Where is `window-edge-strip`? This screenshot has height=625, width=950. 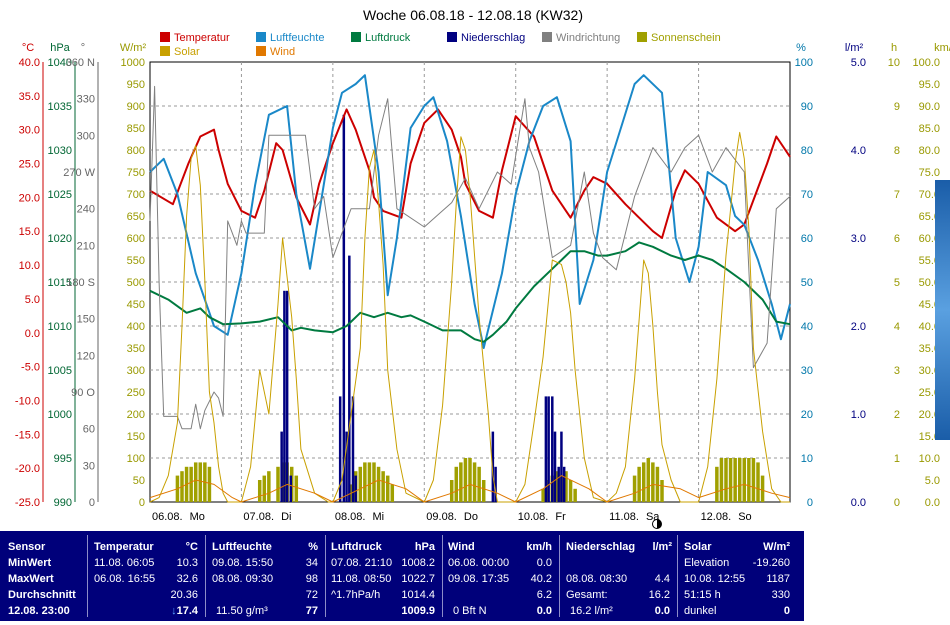 window-edge-strip is located at coordinates (942, 310).